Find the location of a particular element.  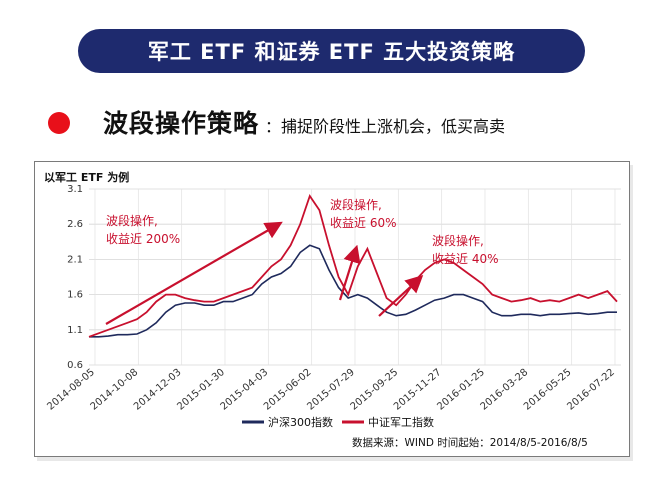

y-tick-label: 2.6 is located at coordinates (75, 224).